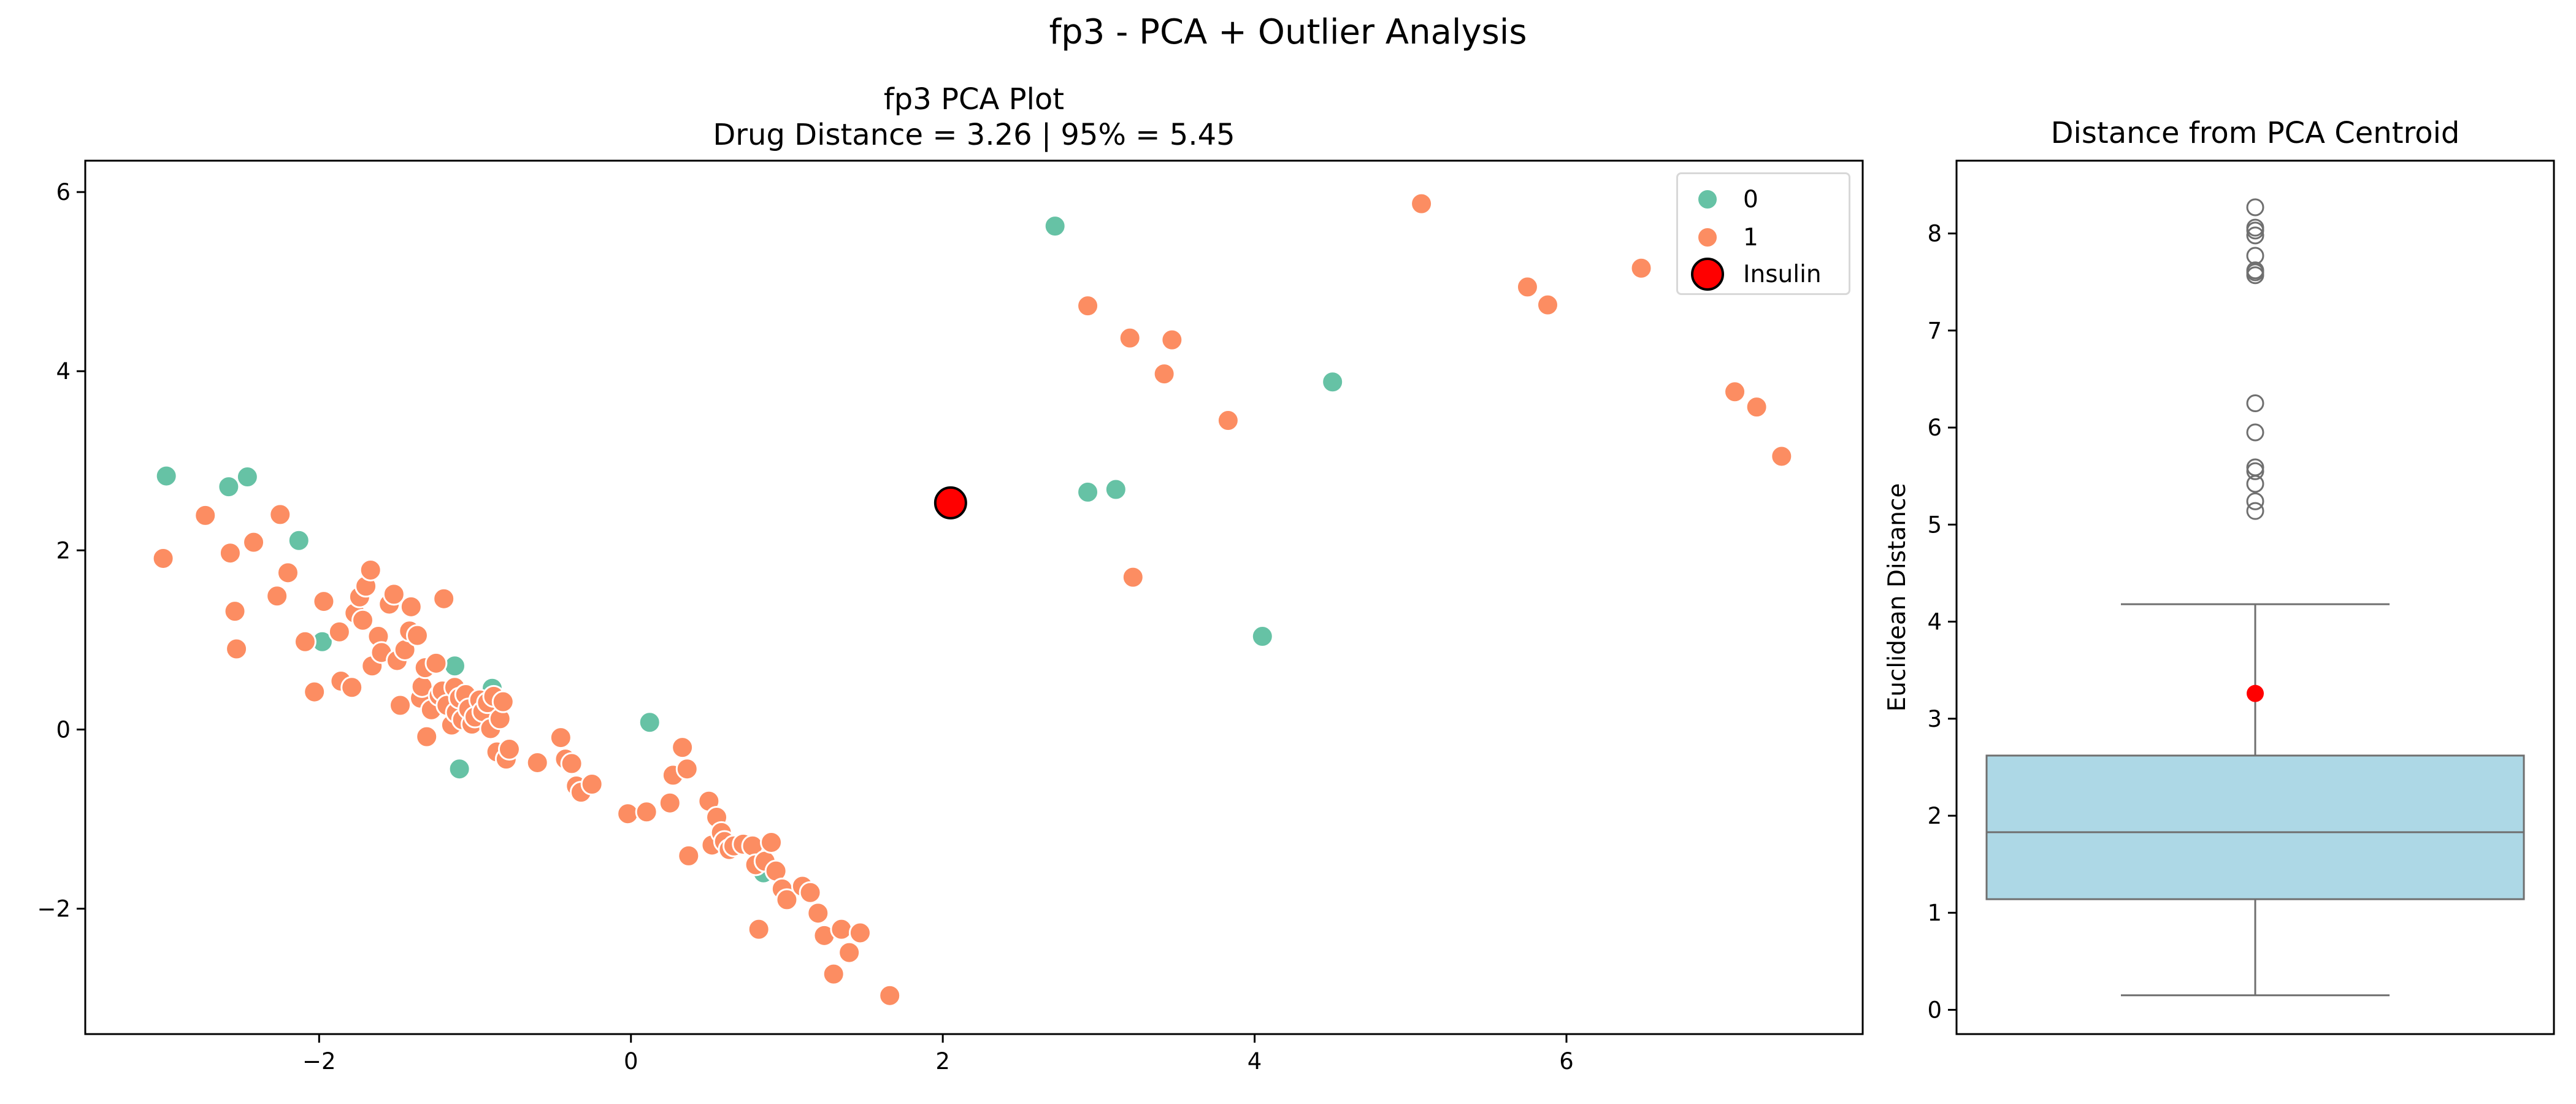 The height and width of the screenshot is (1104, 2576). Describe the element at coordinates (1255, 1061) in the screenshot. I see `x-tick-label: 4` at that location.